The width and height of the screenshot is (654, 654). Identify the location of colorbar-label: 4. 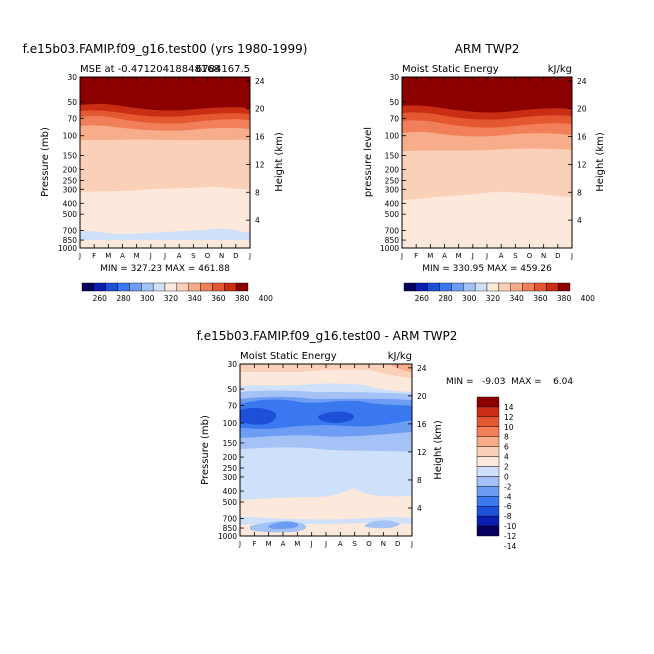
(506, 457).